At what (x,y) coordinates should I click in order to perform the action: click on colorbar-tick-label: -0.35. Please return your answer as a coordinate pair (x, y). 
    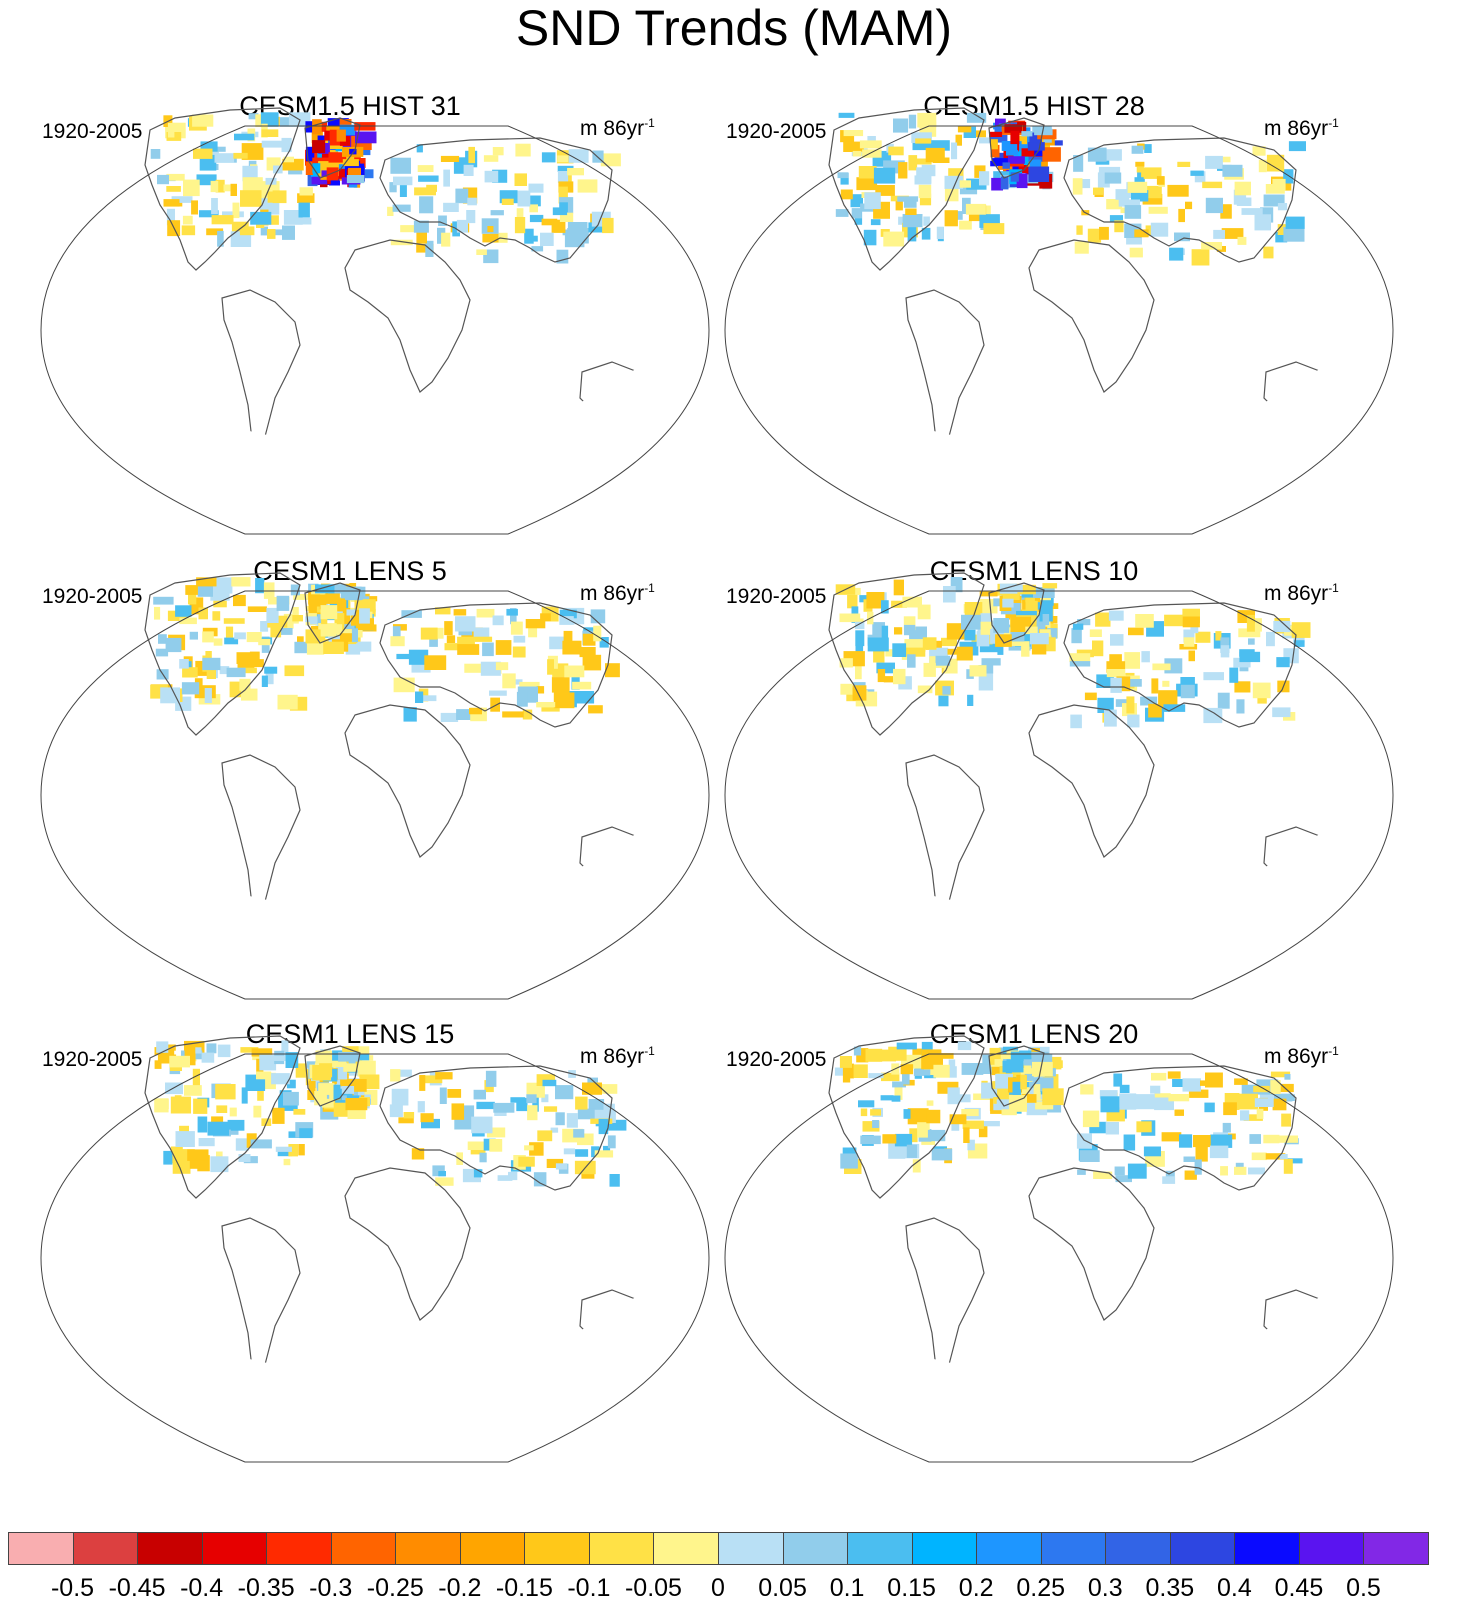
    Looking at the image, I should click on (266, 1588).